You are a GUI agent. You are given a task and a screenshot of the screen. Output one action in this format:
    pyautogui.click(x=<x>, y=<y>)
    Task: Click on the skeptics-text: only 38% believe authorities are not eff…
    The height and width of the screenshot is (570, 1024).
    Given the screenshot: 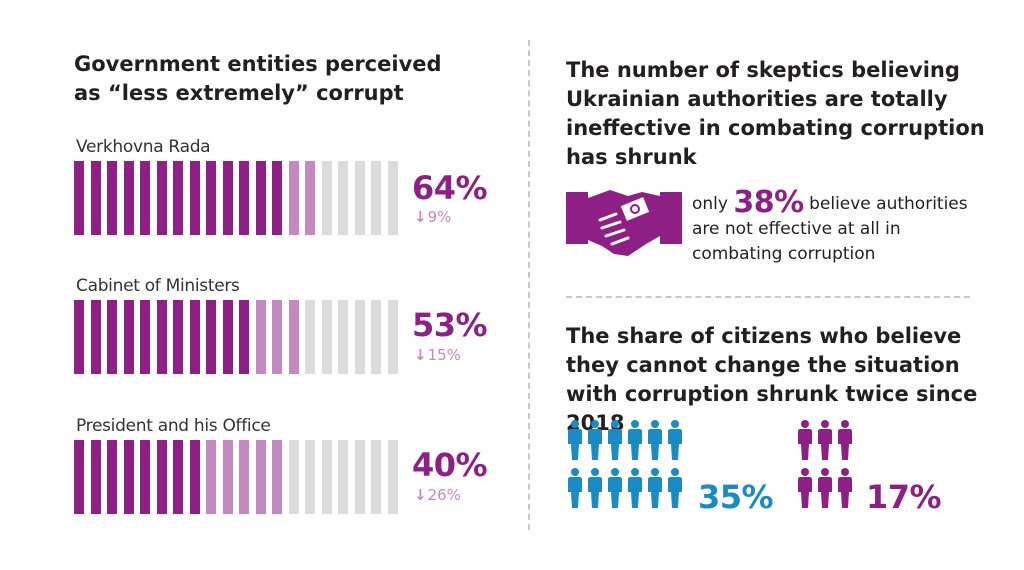 What is the action you would take?
    pyautogui.click(x=830, y=225)
    